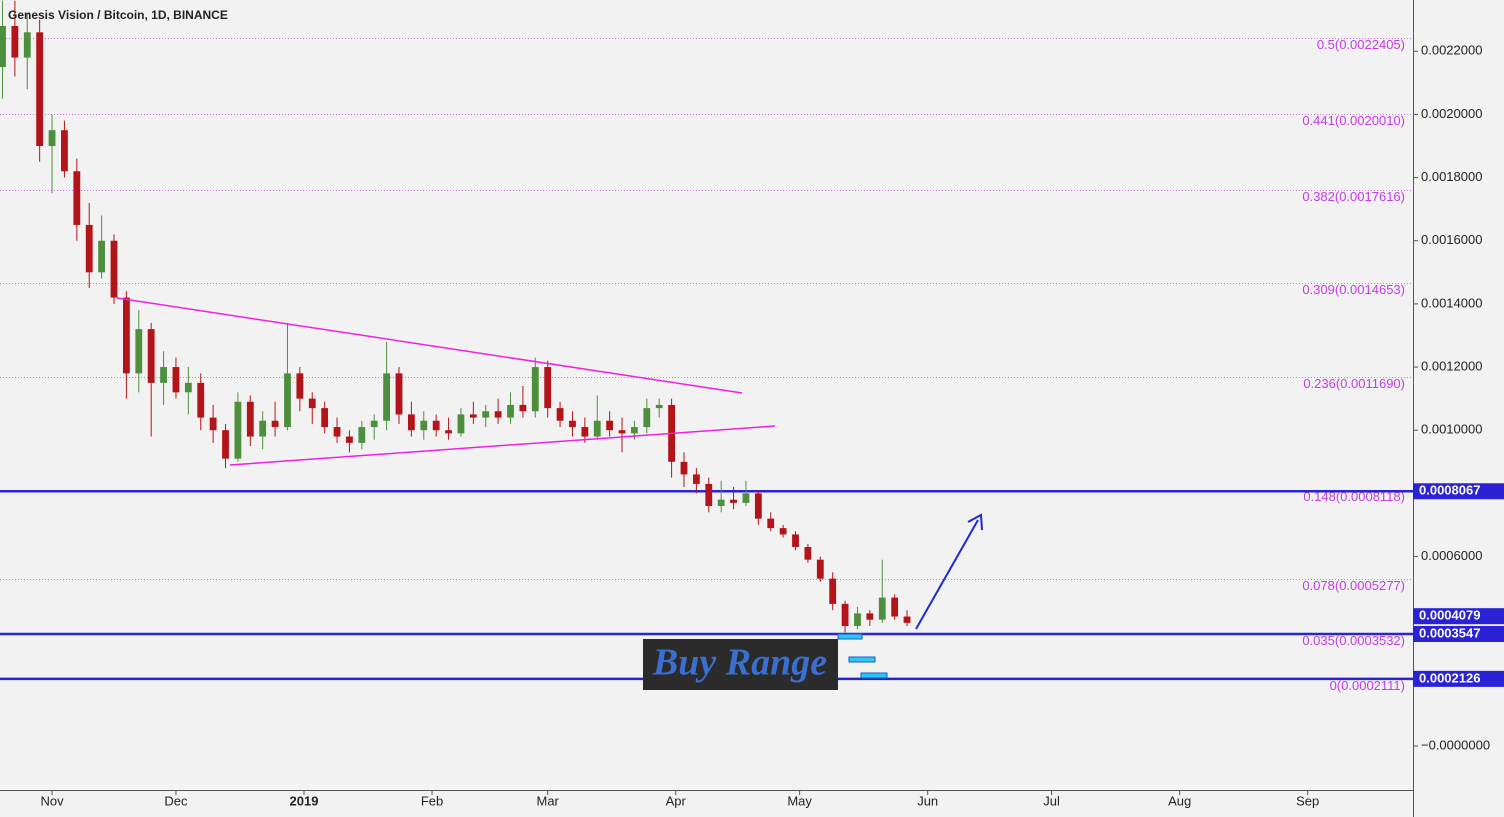 This screenshot has height=817, width=1504. Describe the element at coordinates (432, 800) in the screenshot. I see `x-tick-label: Feb` at that location.